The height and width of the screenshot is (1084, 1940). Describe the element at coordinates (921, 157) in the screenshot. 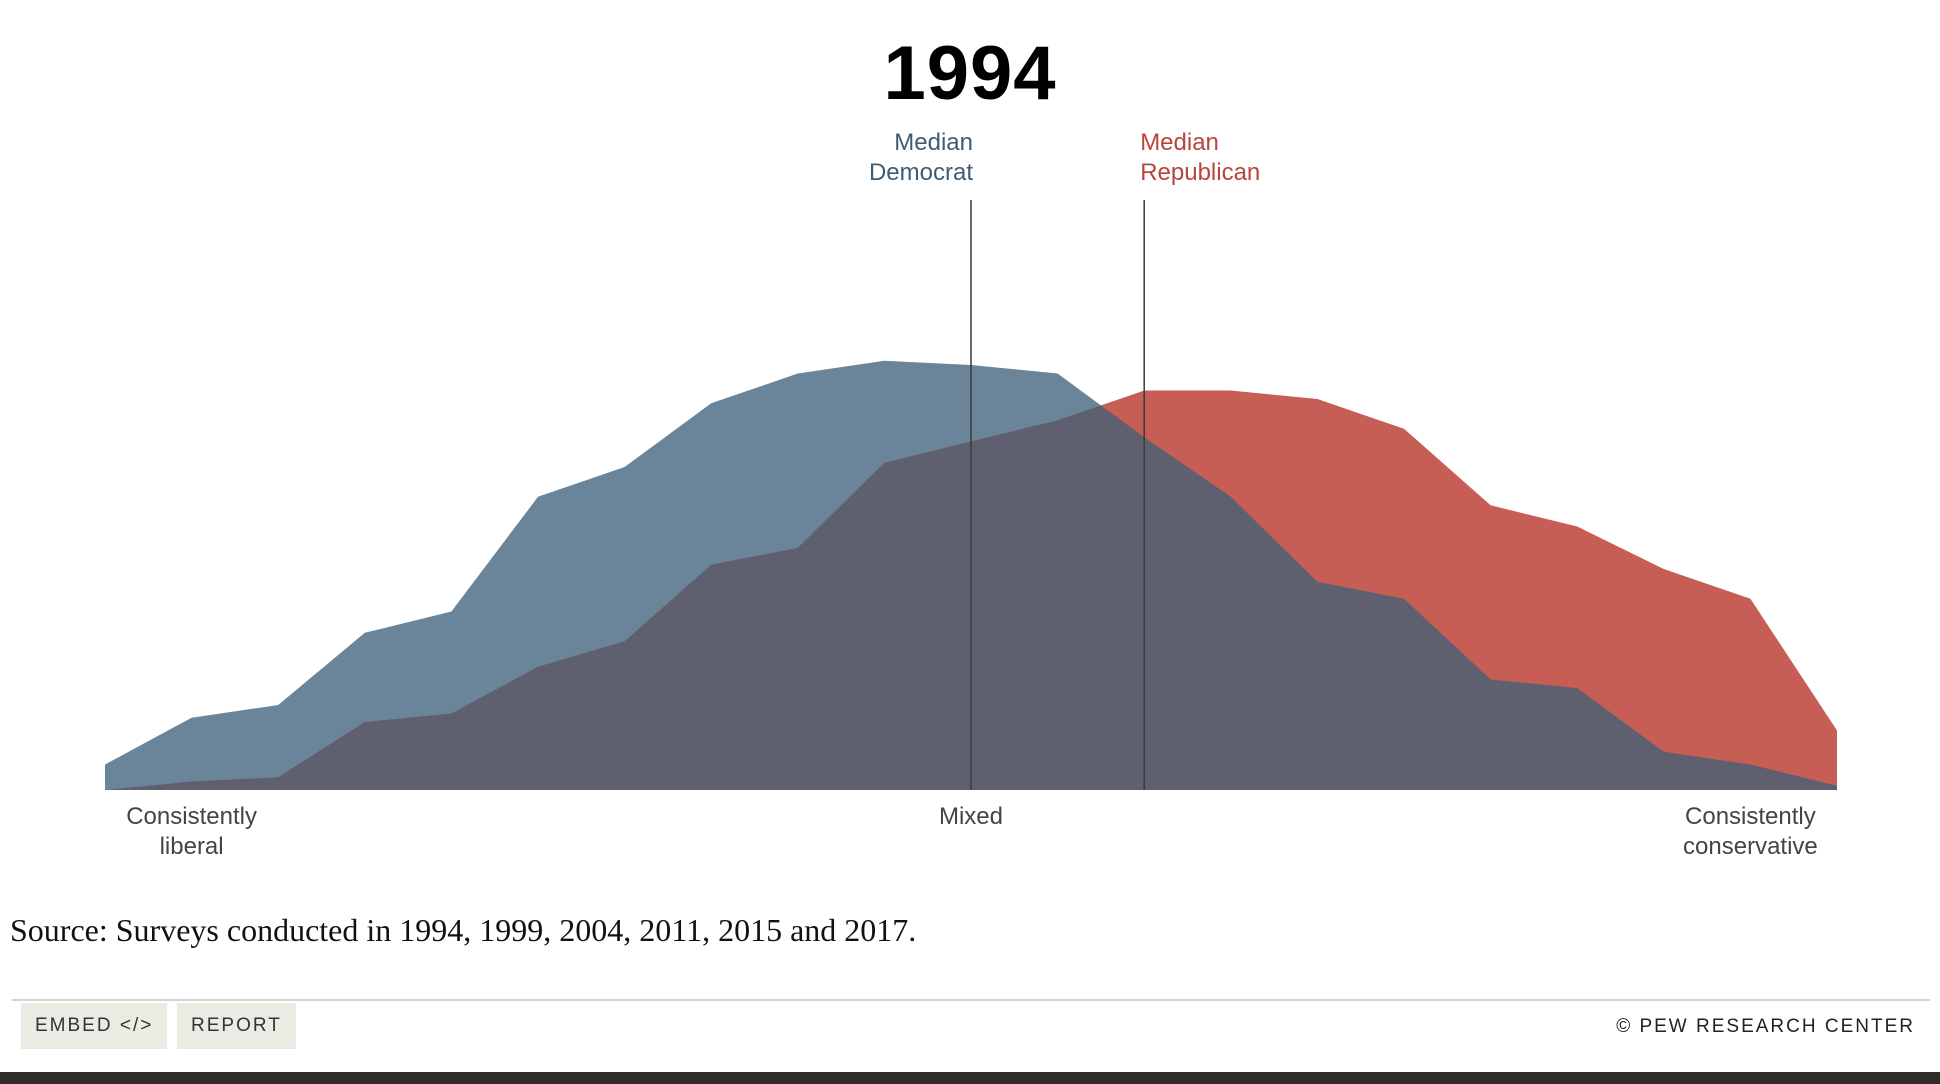

I see `median-label-democrat: Median Democrat` at that location.